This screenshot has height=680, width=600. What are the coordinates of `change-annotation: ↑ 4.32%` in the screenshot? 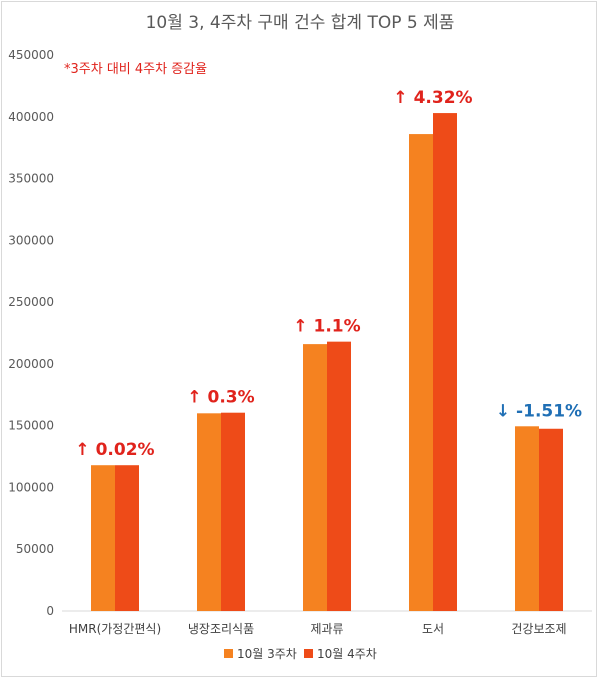 It's located at (432, 98).